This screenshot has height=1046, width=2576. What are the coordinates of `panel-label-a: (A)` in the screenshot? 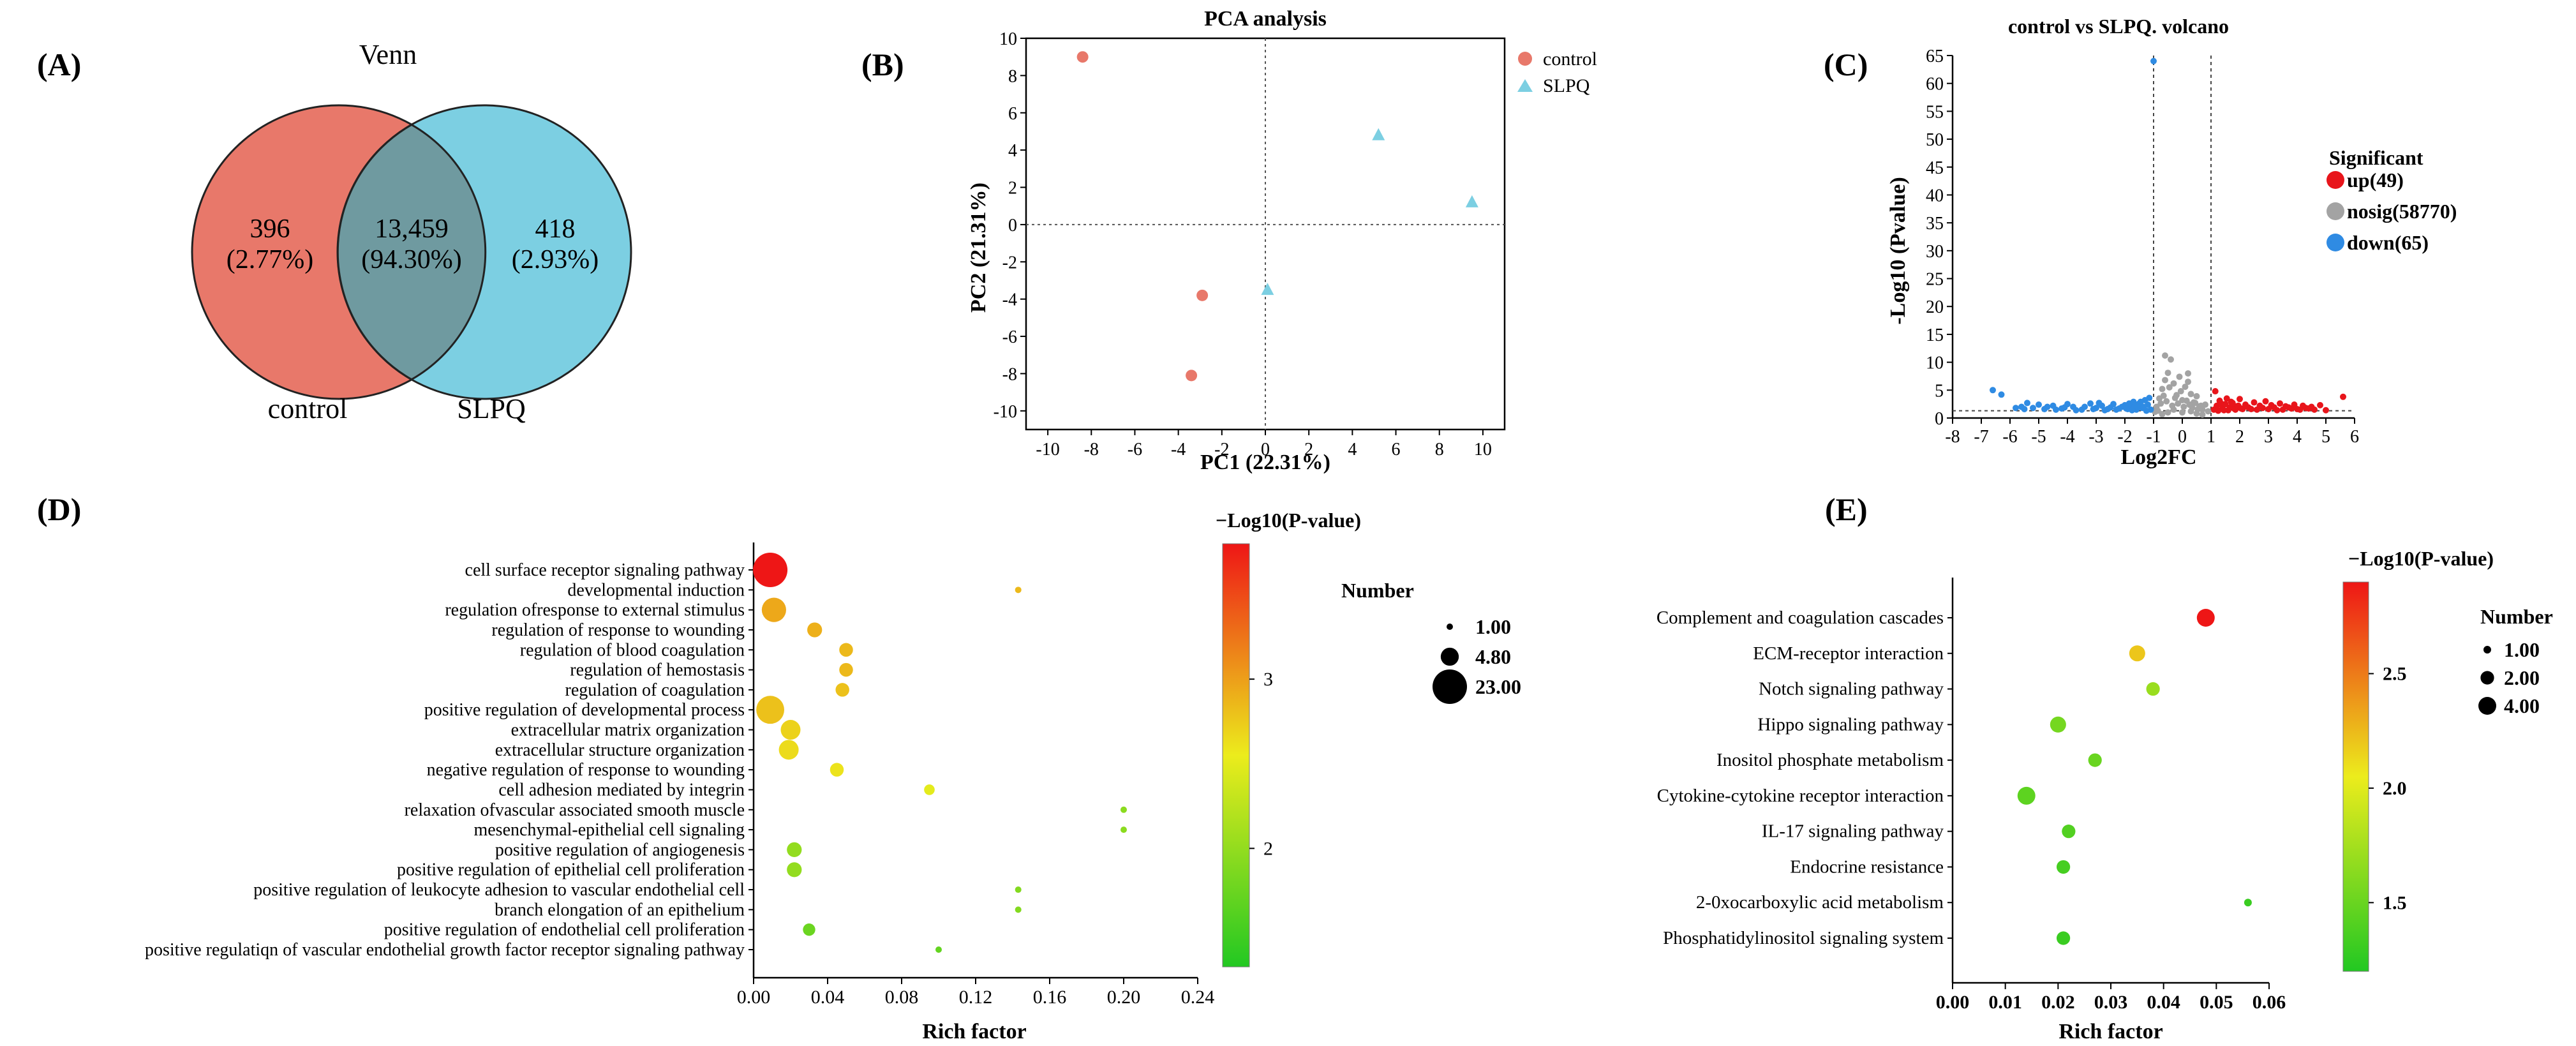 It's located at (59, 64).